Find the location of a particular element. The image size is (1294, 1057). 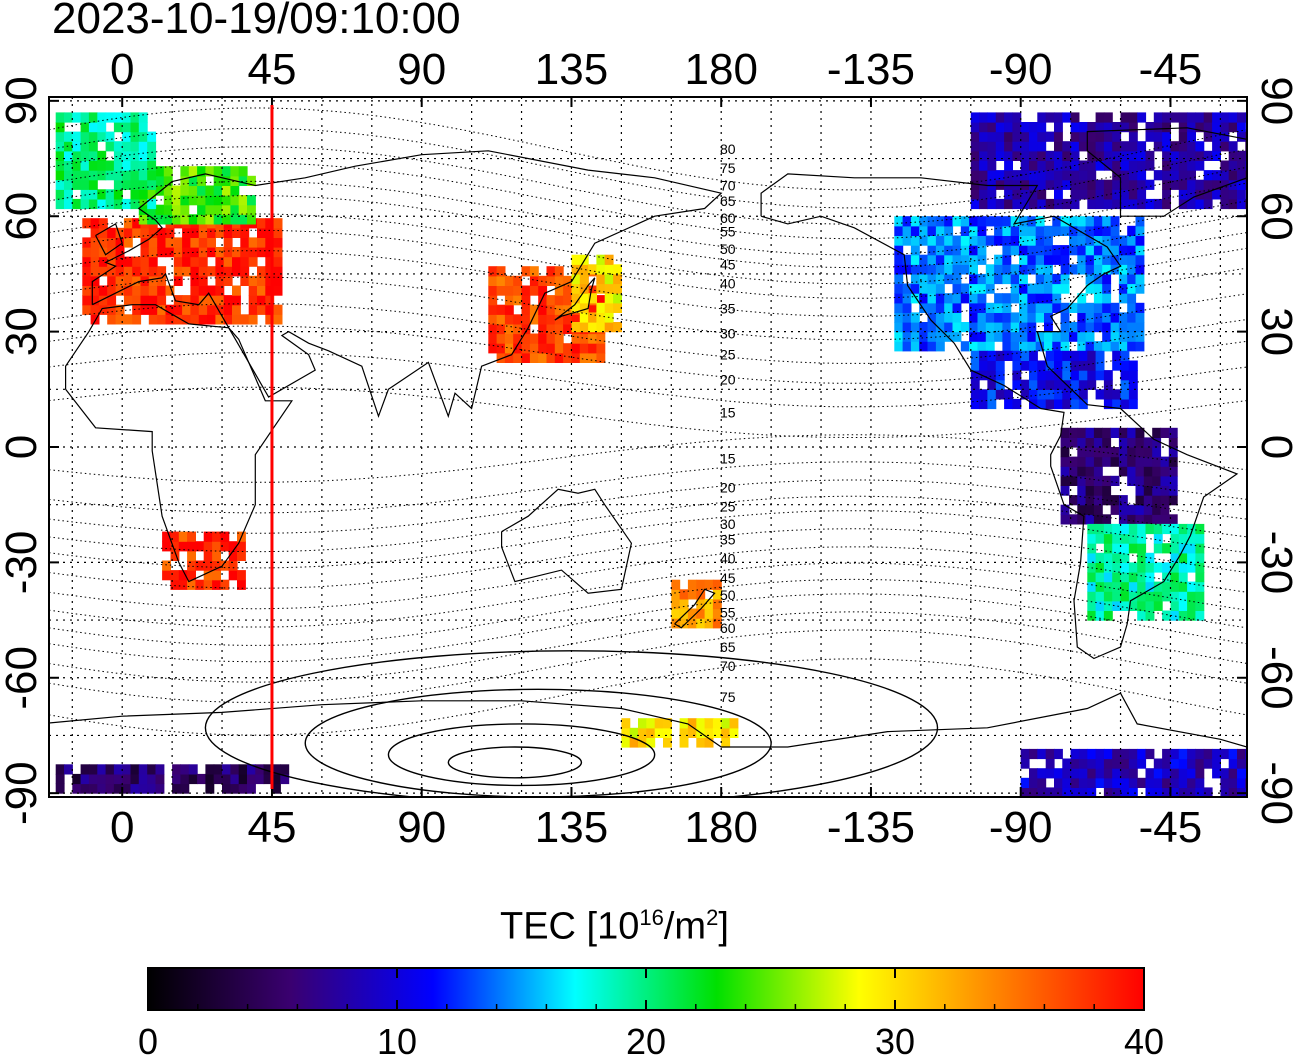

y-tick-label-right: 0 is located at coordinates (1273, 447).